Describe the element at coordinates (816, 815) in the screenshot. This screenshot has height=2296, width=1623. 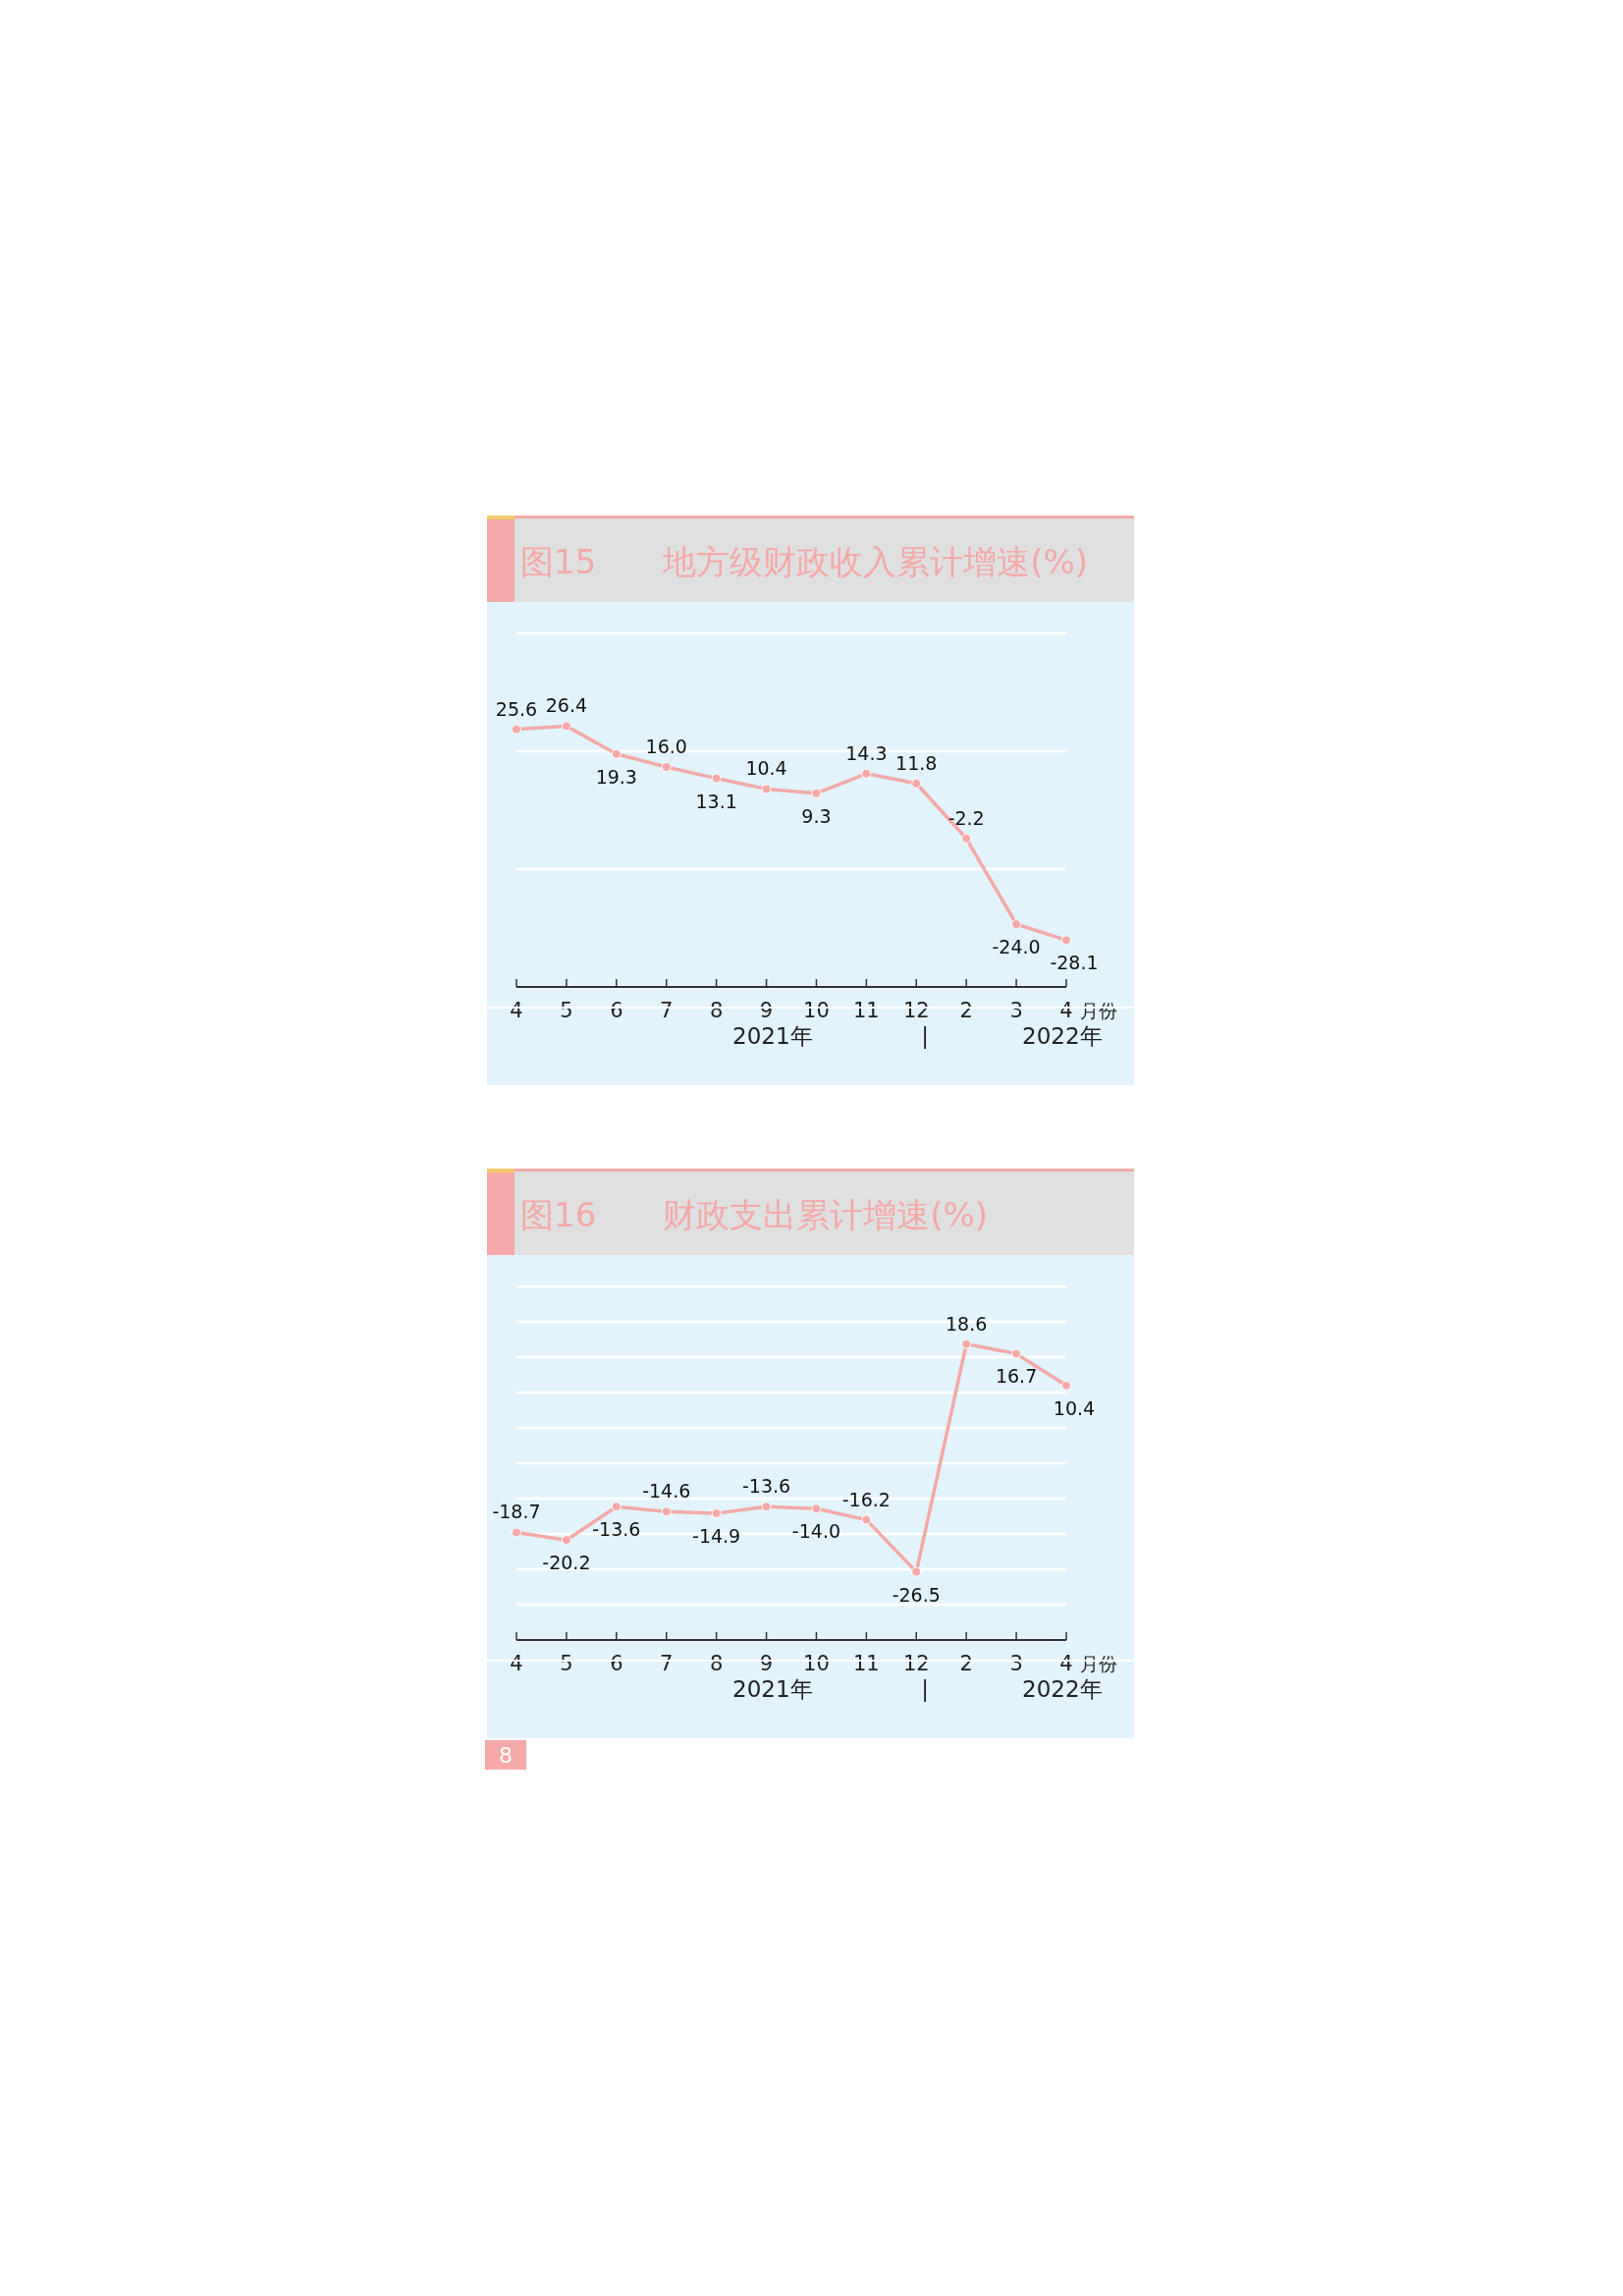
I see `data-label: 9.3` at that location.